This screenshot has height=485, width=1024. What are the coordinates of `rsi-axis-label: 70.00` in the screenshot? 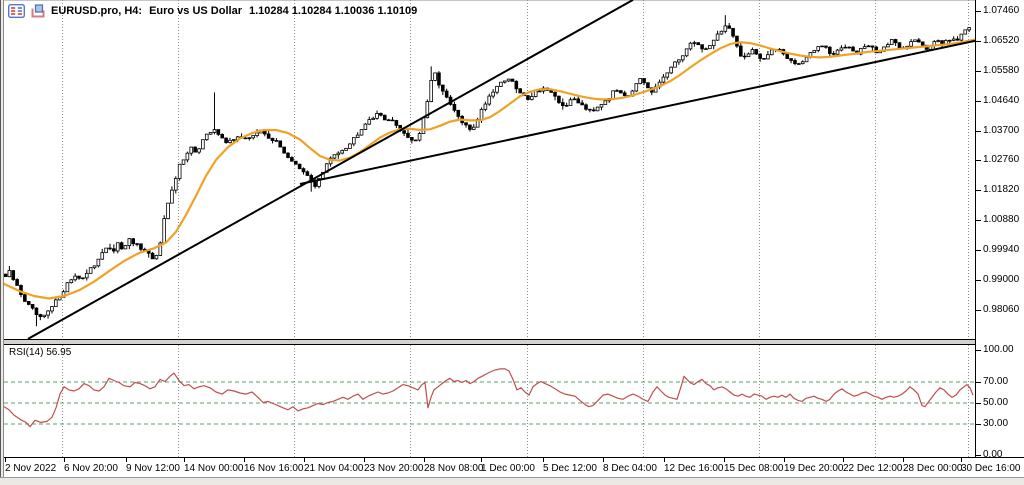 It's located at (996, 381).